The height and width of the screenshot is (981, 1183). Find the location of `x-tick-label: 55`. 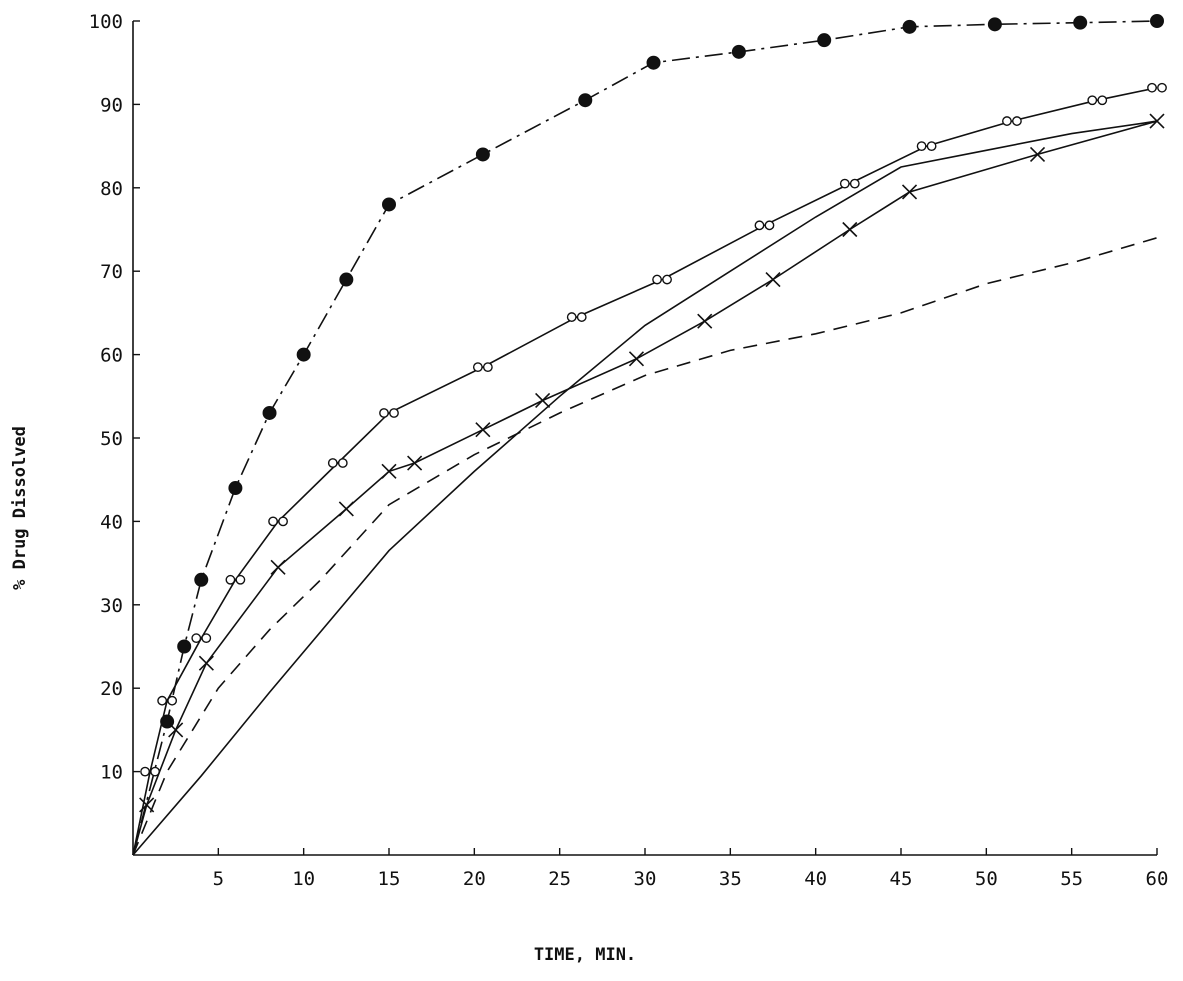

x-tick-label: 55 is located at coordinates (1071, 879).